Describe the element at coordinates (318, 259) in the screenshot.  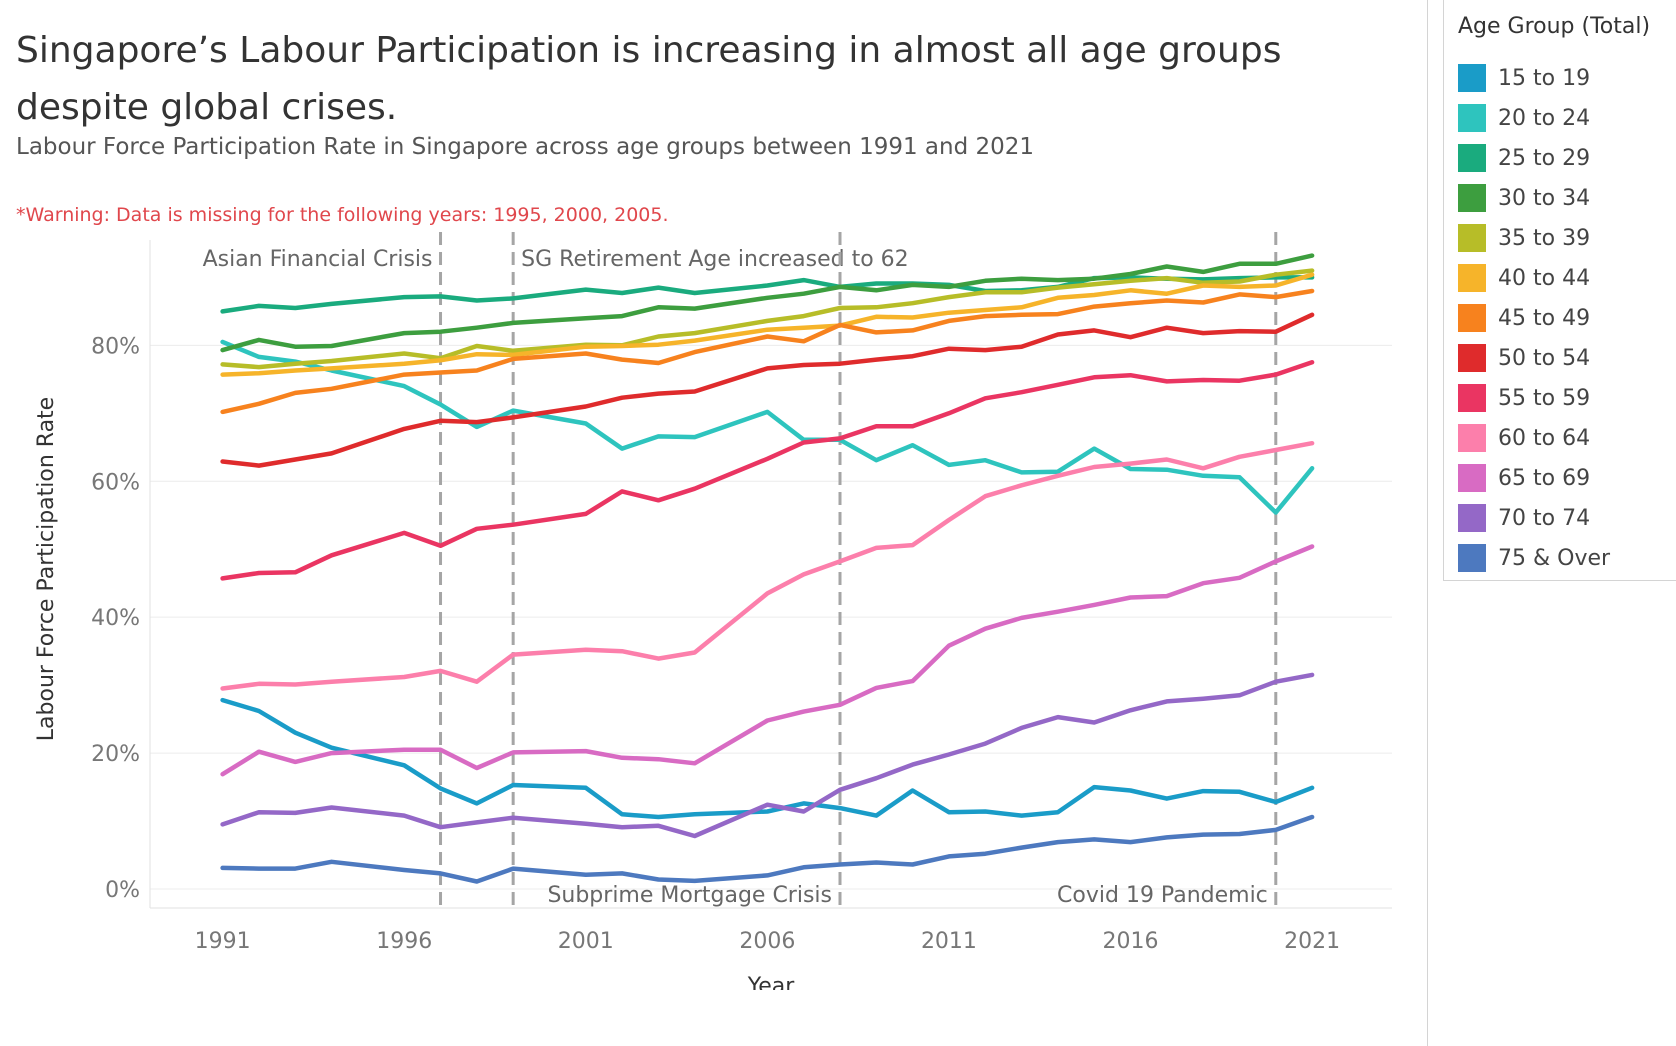
I see `annotation-label-0: Asian Financial Crisis` at that location.